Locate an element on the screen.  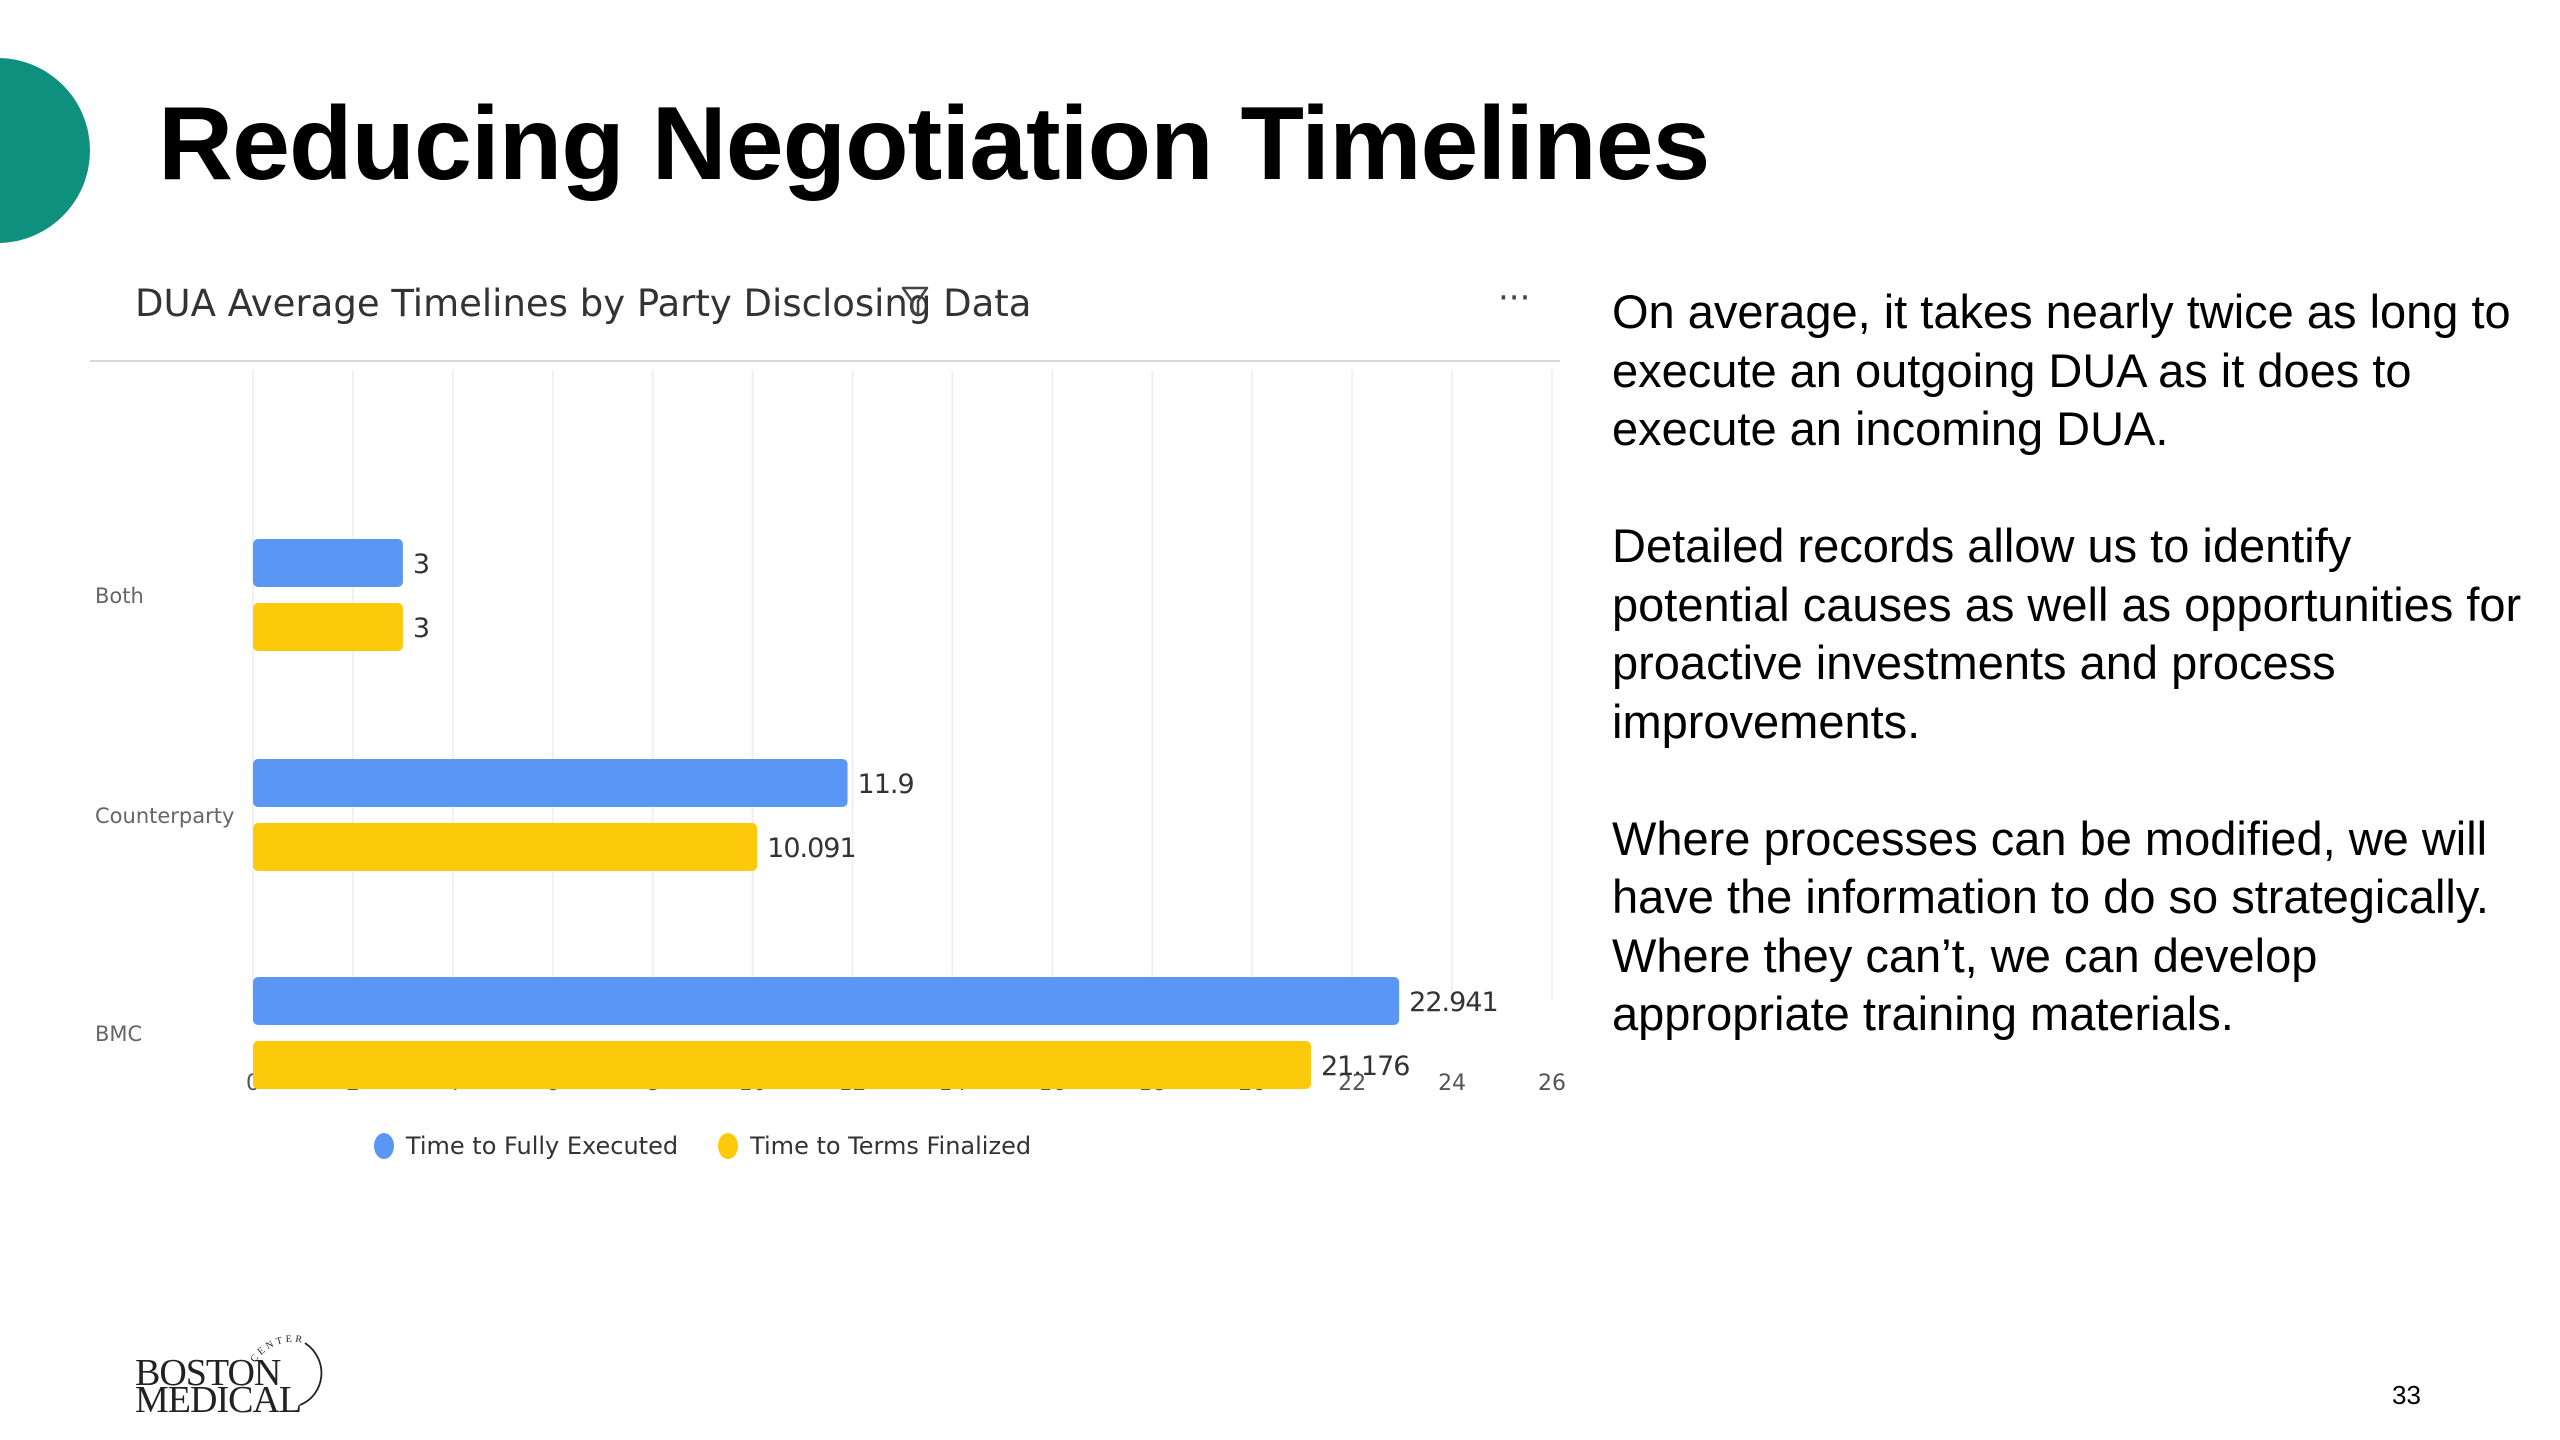
data-label: 21.176 is located at coordinates (1365, 1066).